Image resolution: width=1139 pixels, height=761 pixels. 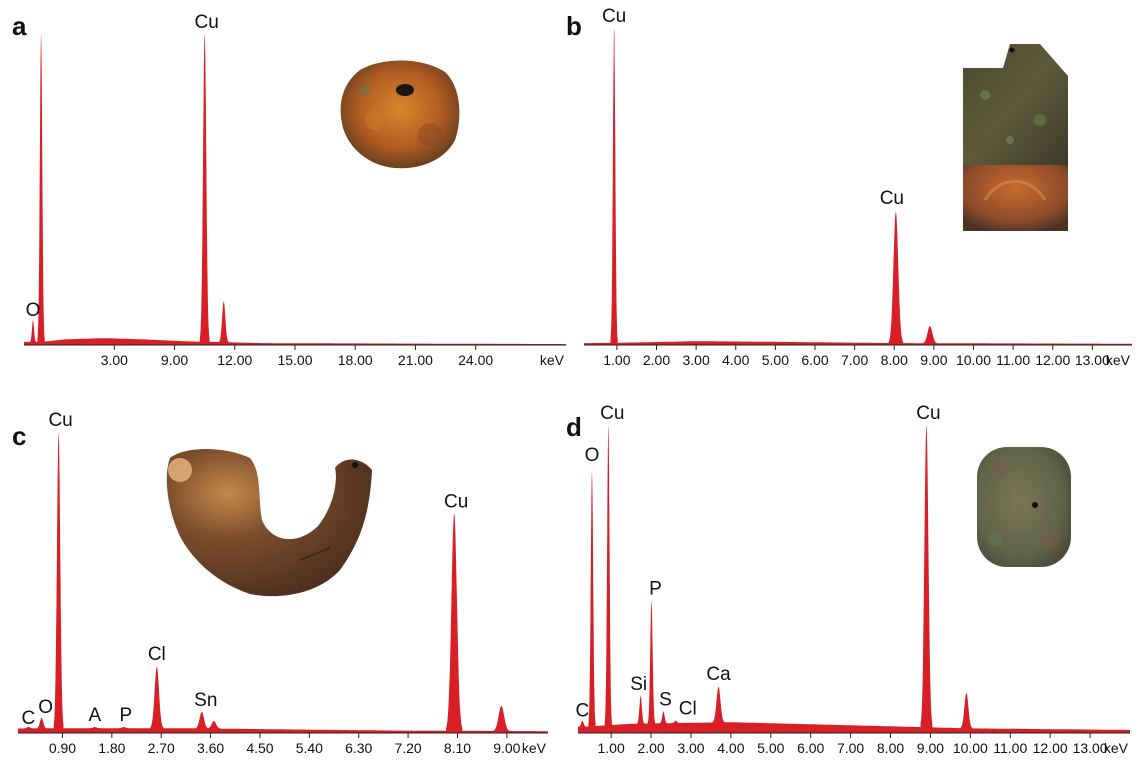 I want to click on sample-photo-b, so click(x=1015, y=137).